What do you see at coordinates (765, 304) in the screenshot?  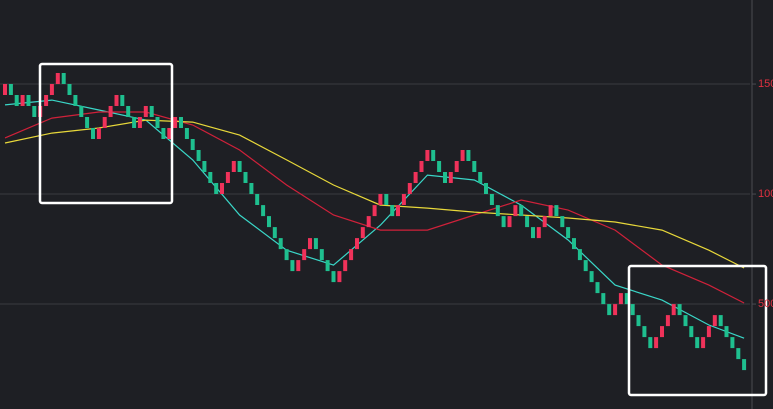 I see `y-tick-label: 500` at bounding box center [765, 304].